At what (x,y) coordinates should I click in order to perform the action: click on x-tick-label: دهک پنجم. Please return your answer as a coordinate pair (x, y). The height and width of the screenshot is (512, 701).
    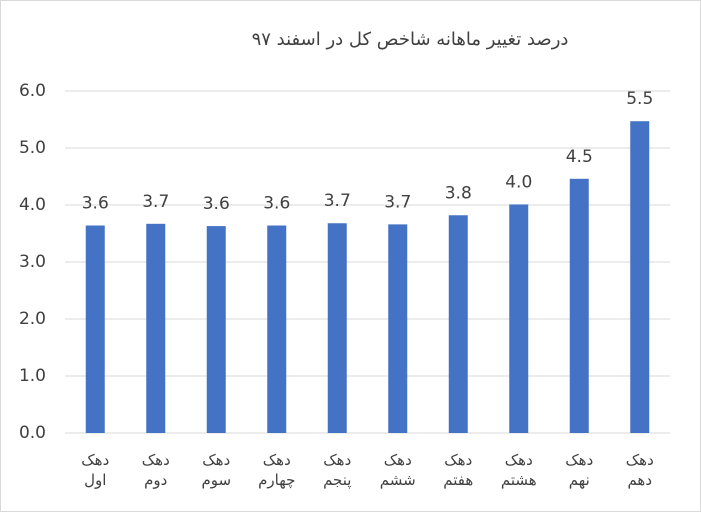
    Looking at the image, I should click on (337, 470).